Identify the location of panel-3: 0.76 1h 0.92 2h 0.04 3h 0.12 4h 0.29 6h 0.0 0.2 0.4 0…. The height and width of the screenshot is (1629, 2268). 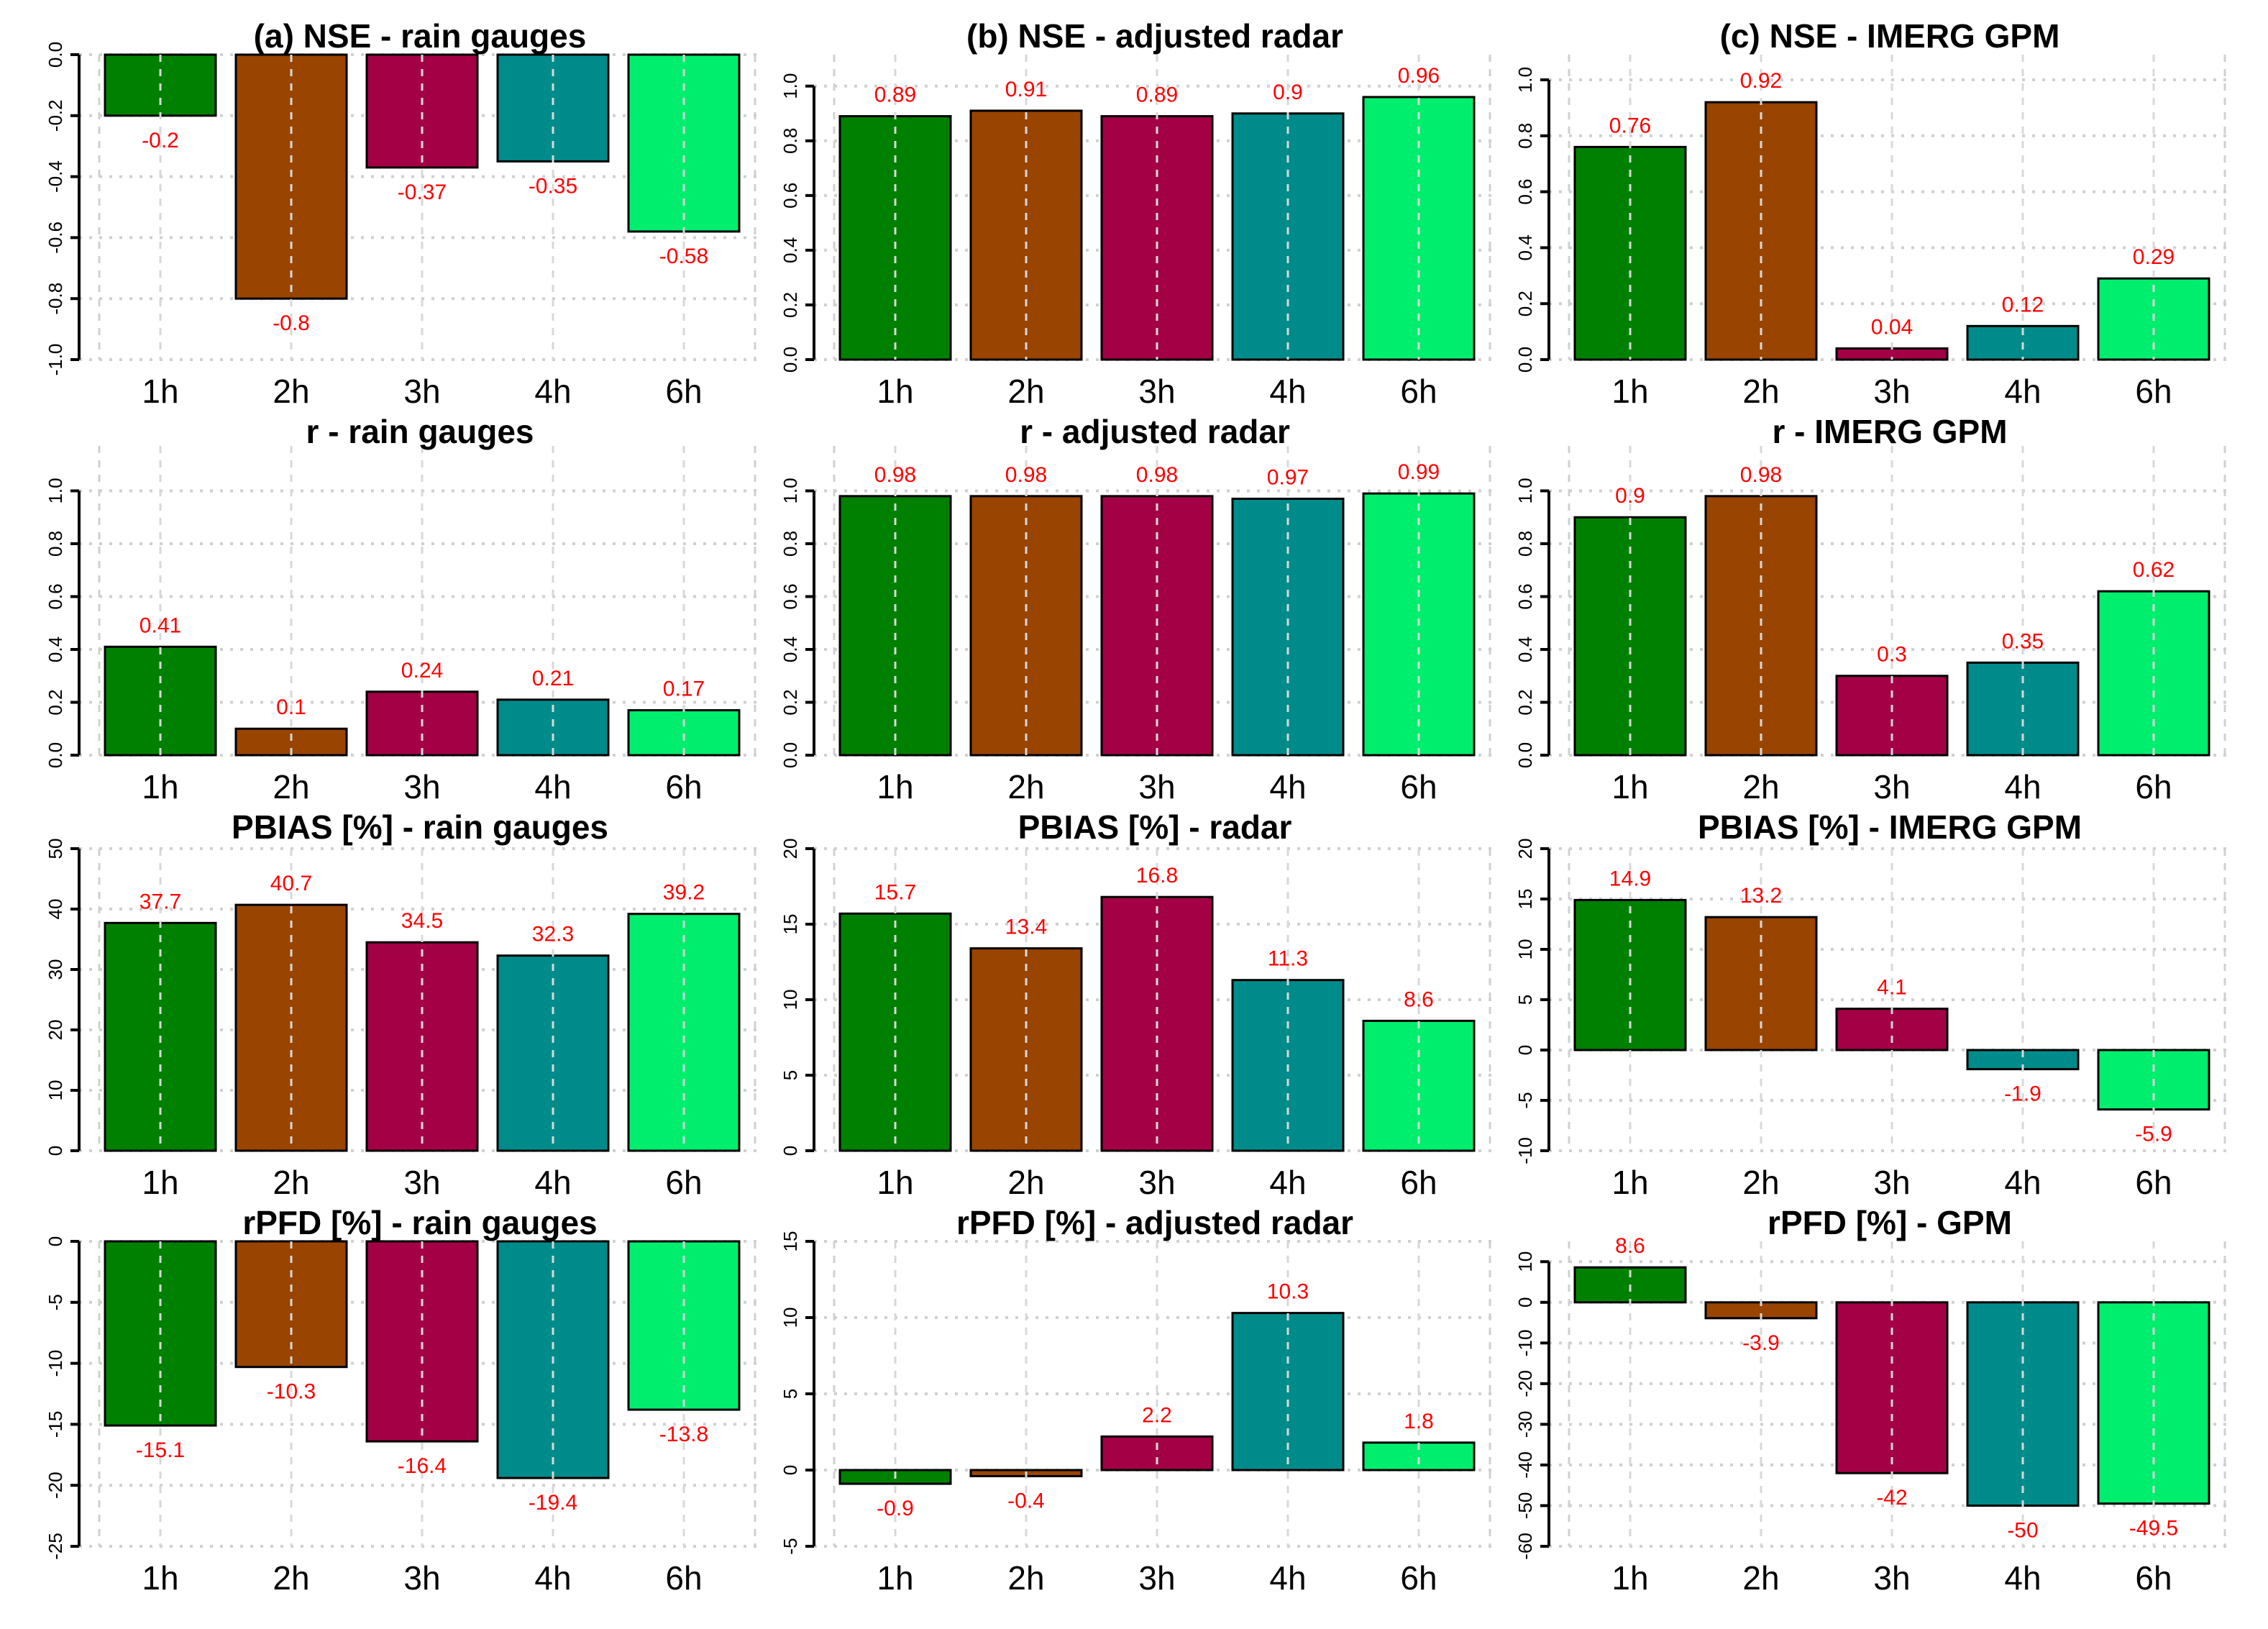
(1873, 213).